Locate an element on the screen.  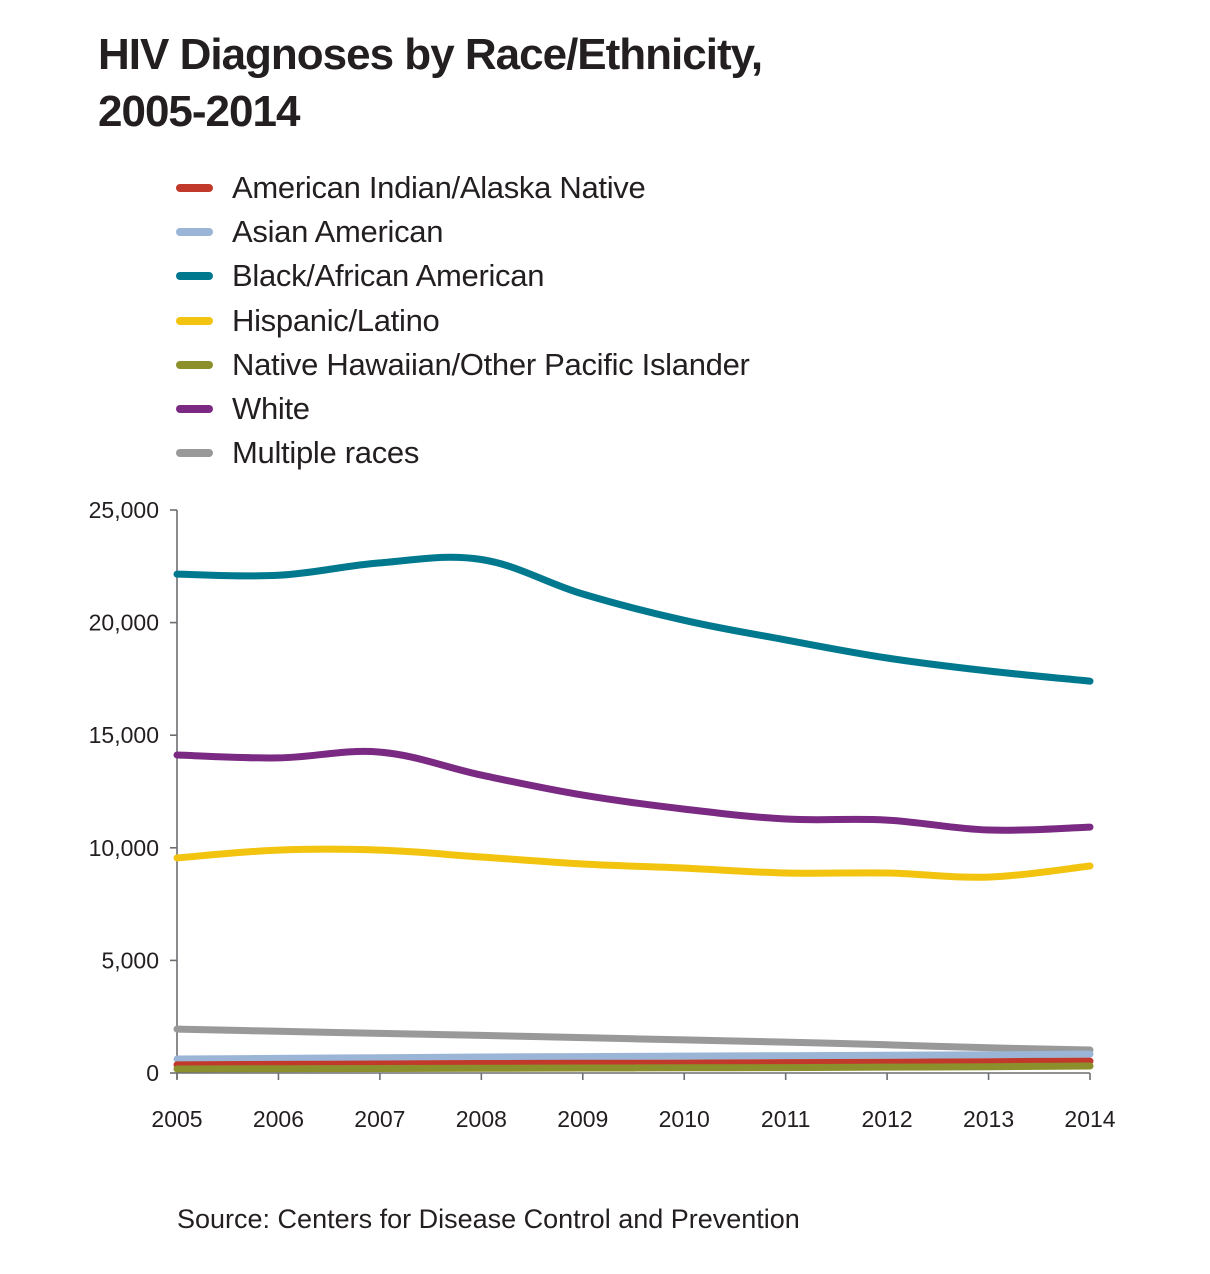
x-tick-label: 2005 is located at coordinates (176, 1119).